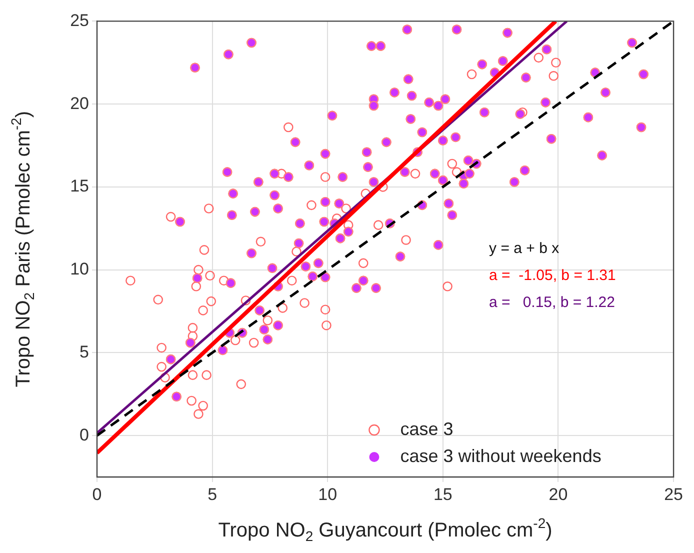 Image resolution: width=694 pixels, height=553 pixels. What do you see at coordinates (213, 494) in the screenshot?
I see `x-tick-label: 5` at bounding box center [213, 494].